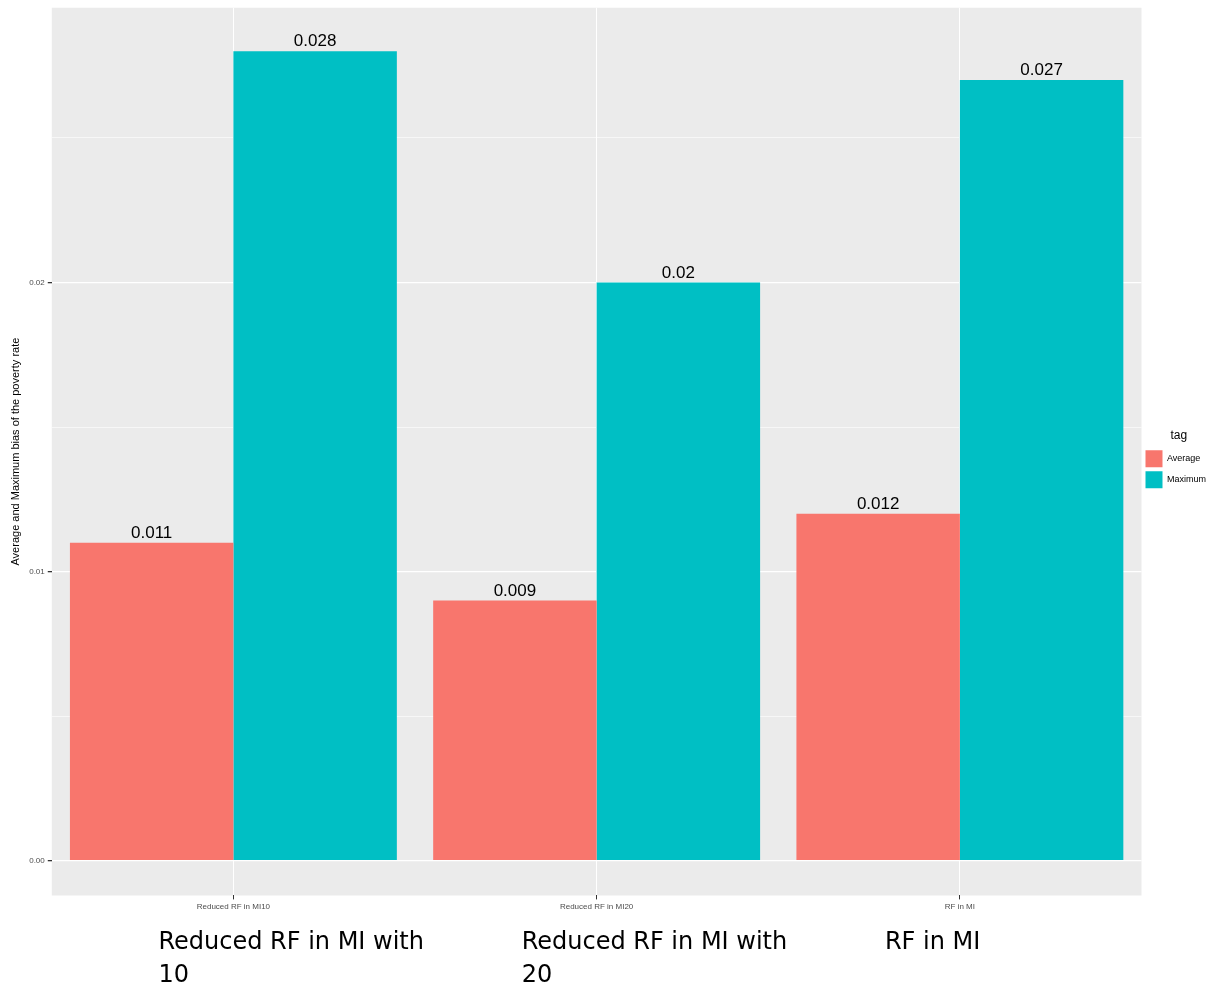 The width and height of the screenshot is (1221, 997). I want to click on x-tick-label: Reduced RF in MI20, so click(596, 907).